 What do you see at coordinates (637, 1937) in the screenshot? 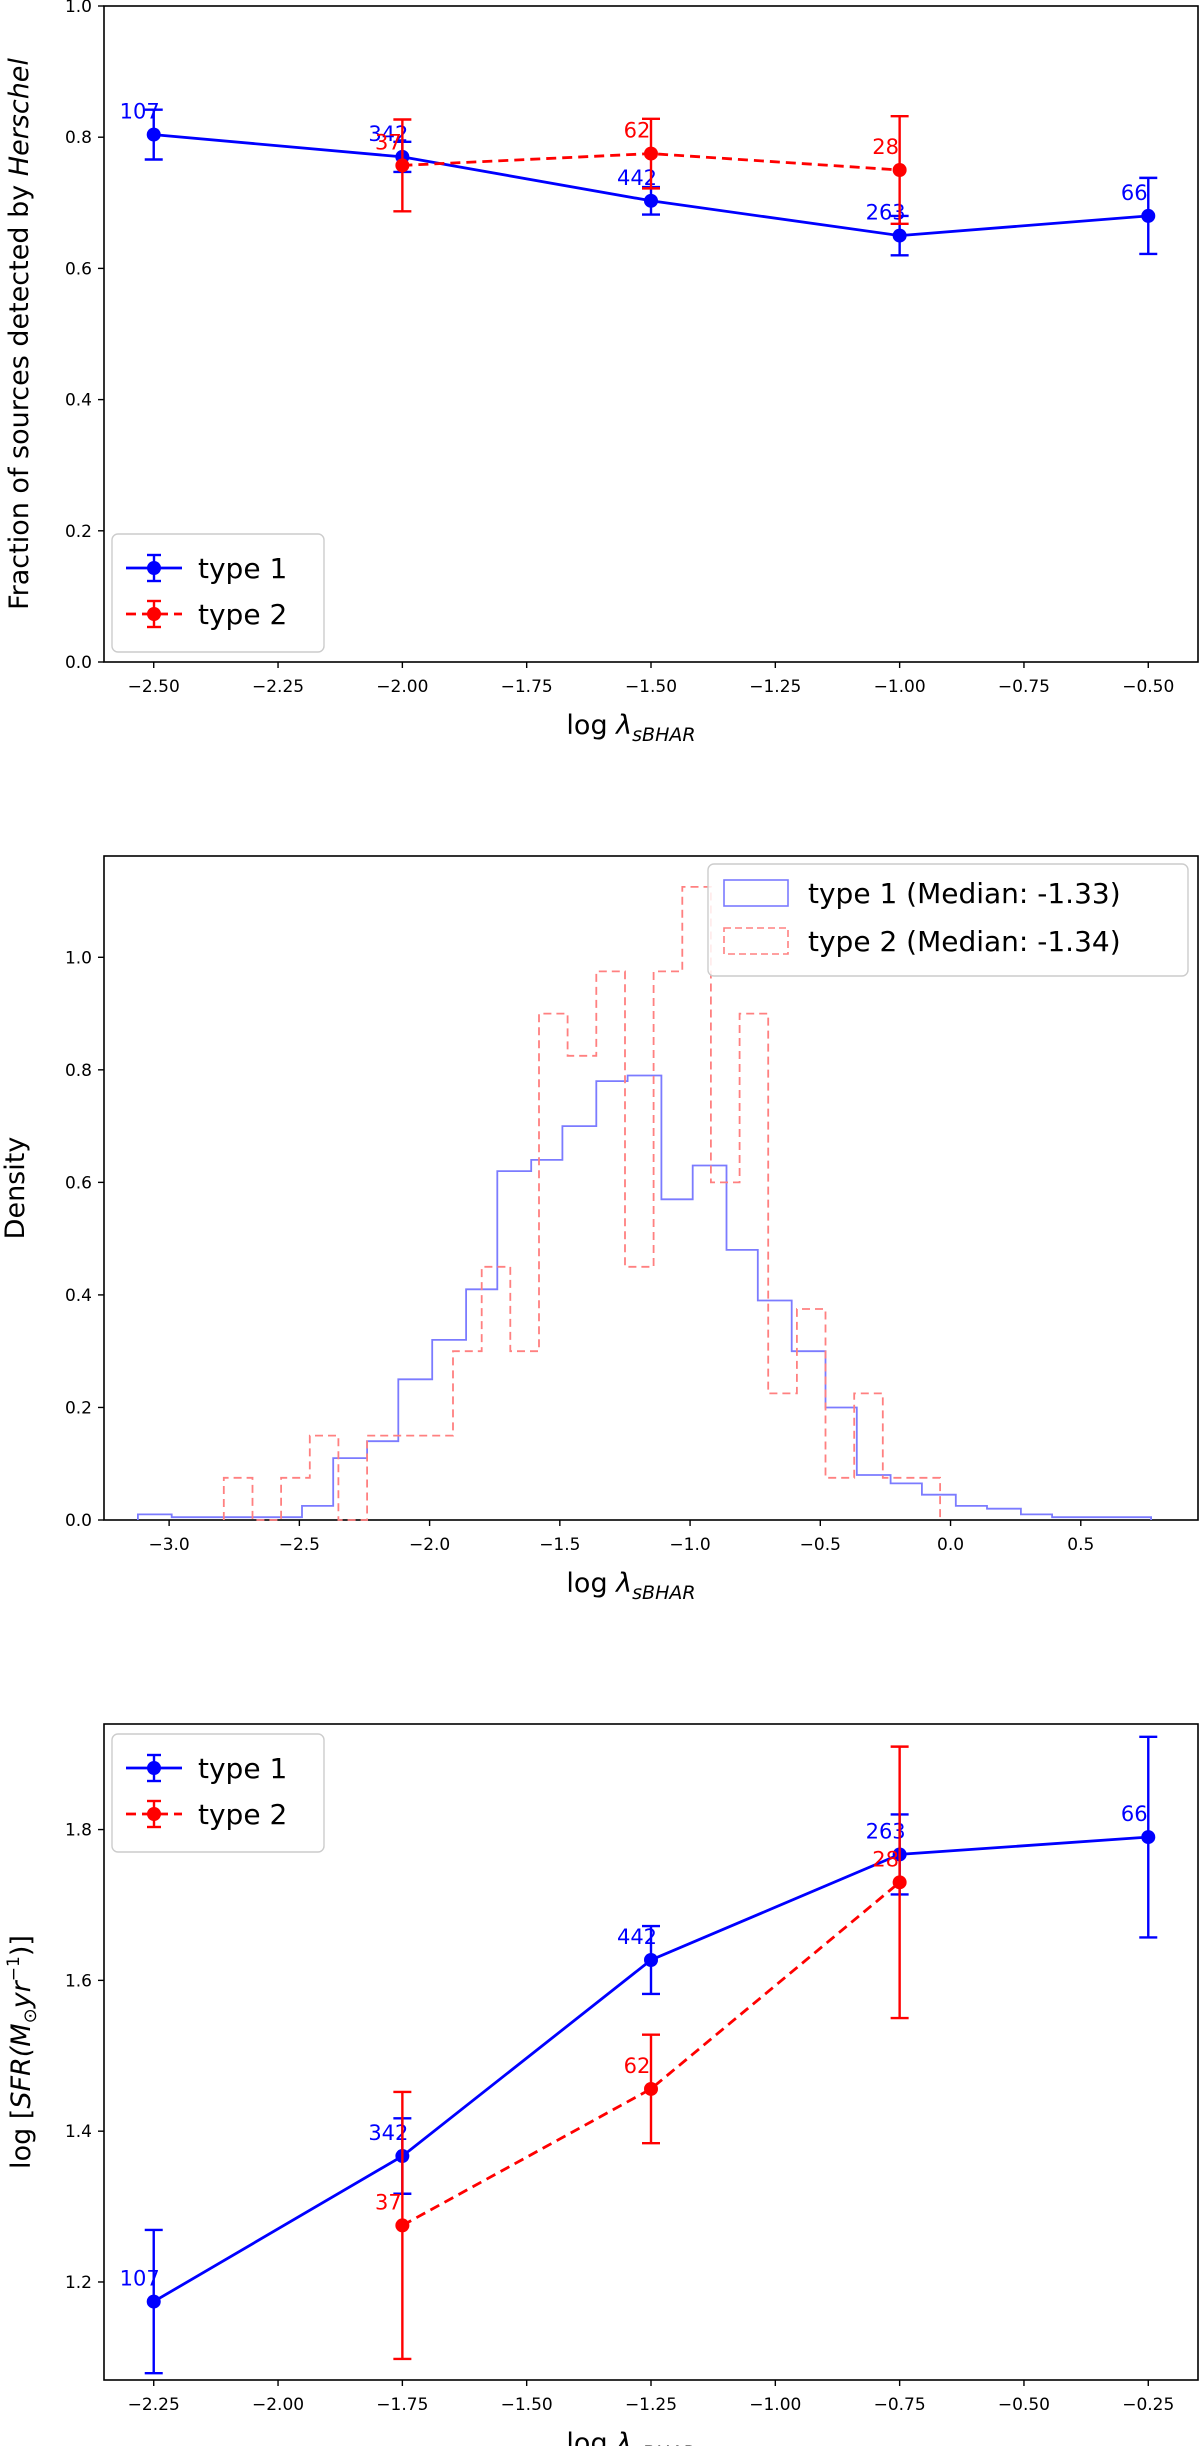
I see `type1-count-label: 442` at bounding box center [637, 1937].